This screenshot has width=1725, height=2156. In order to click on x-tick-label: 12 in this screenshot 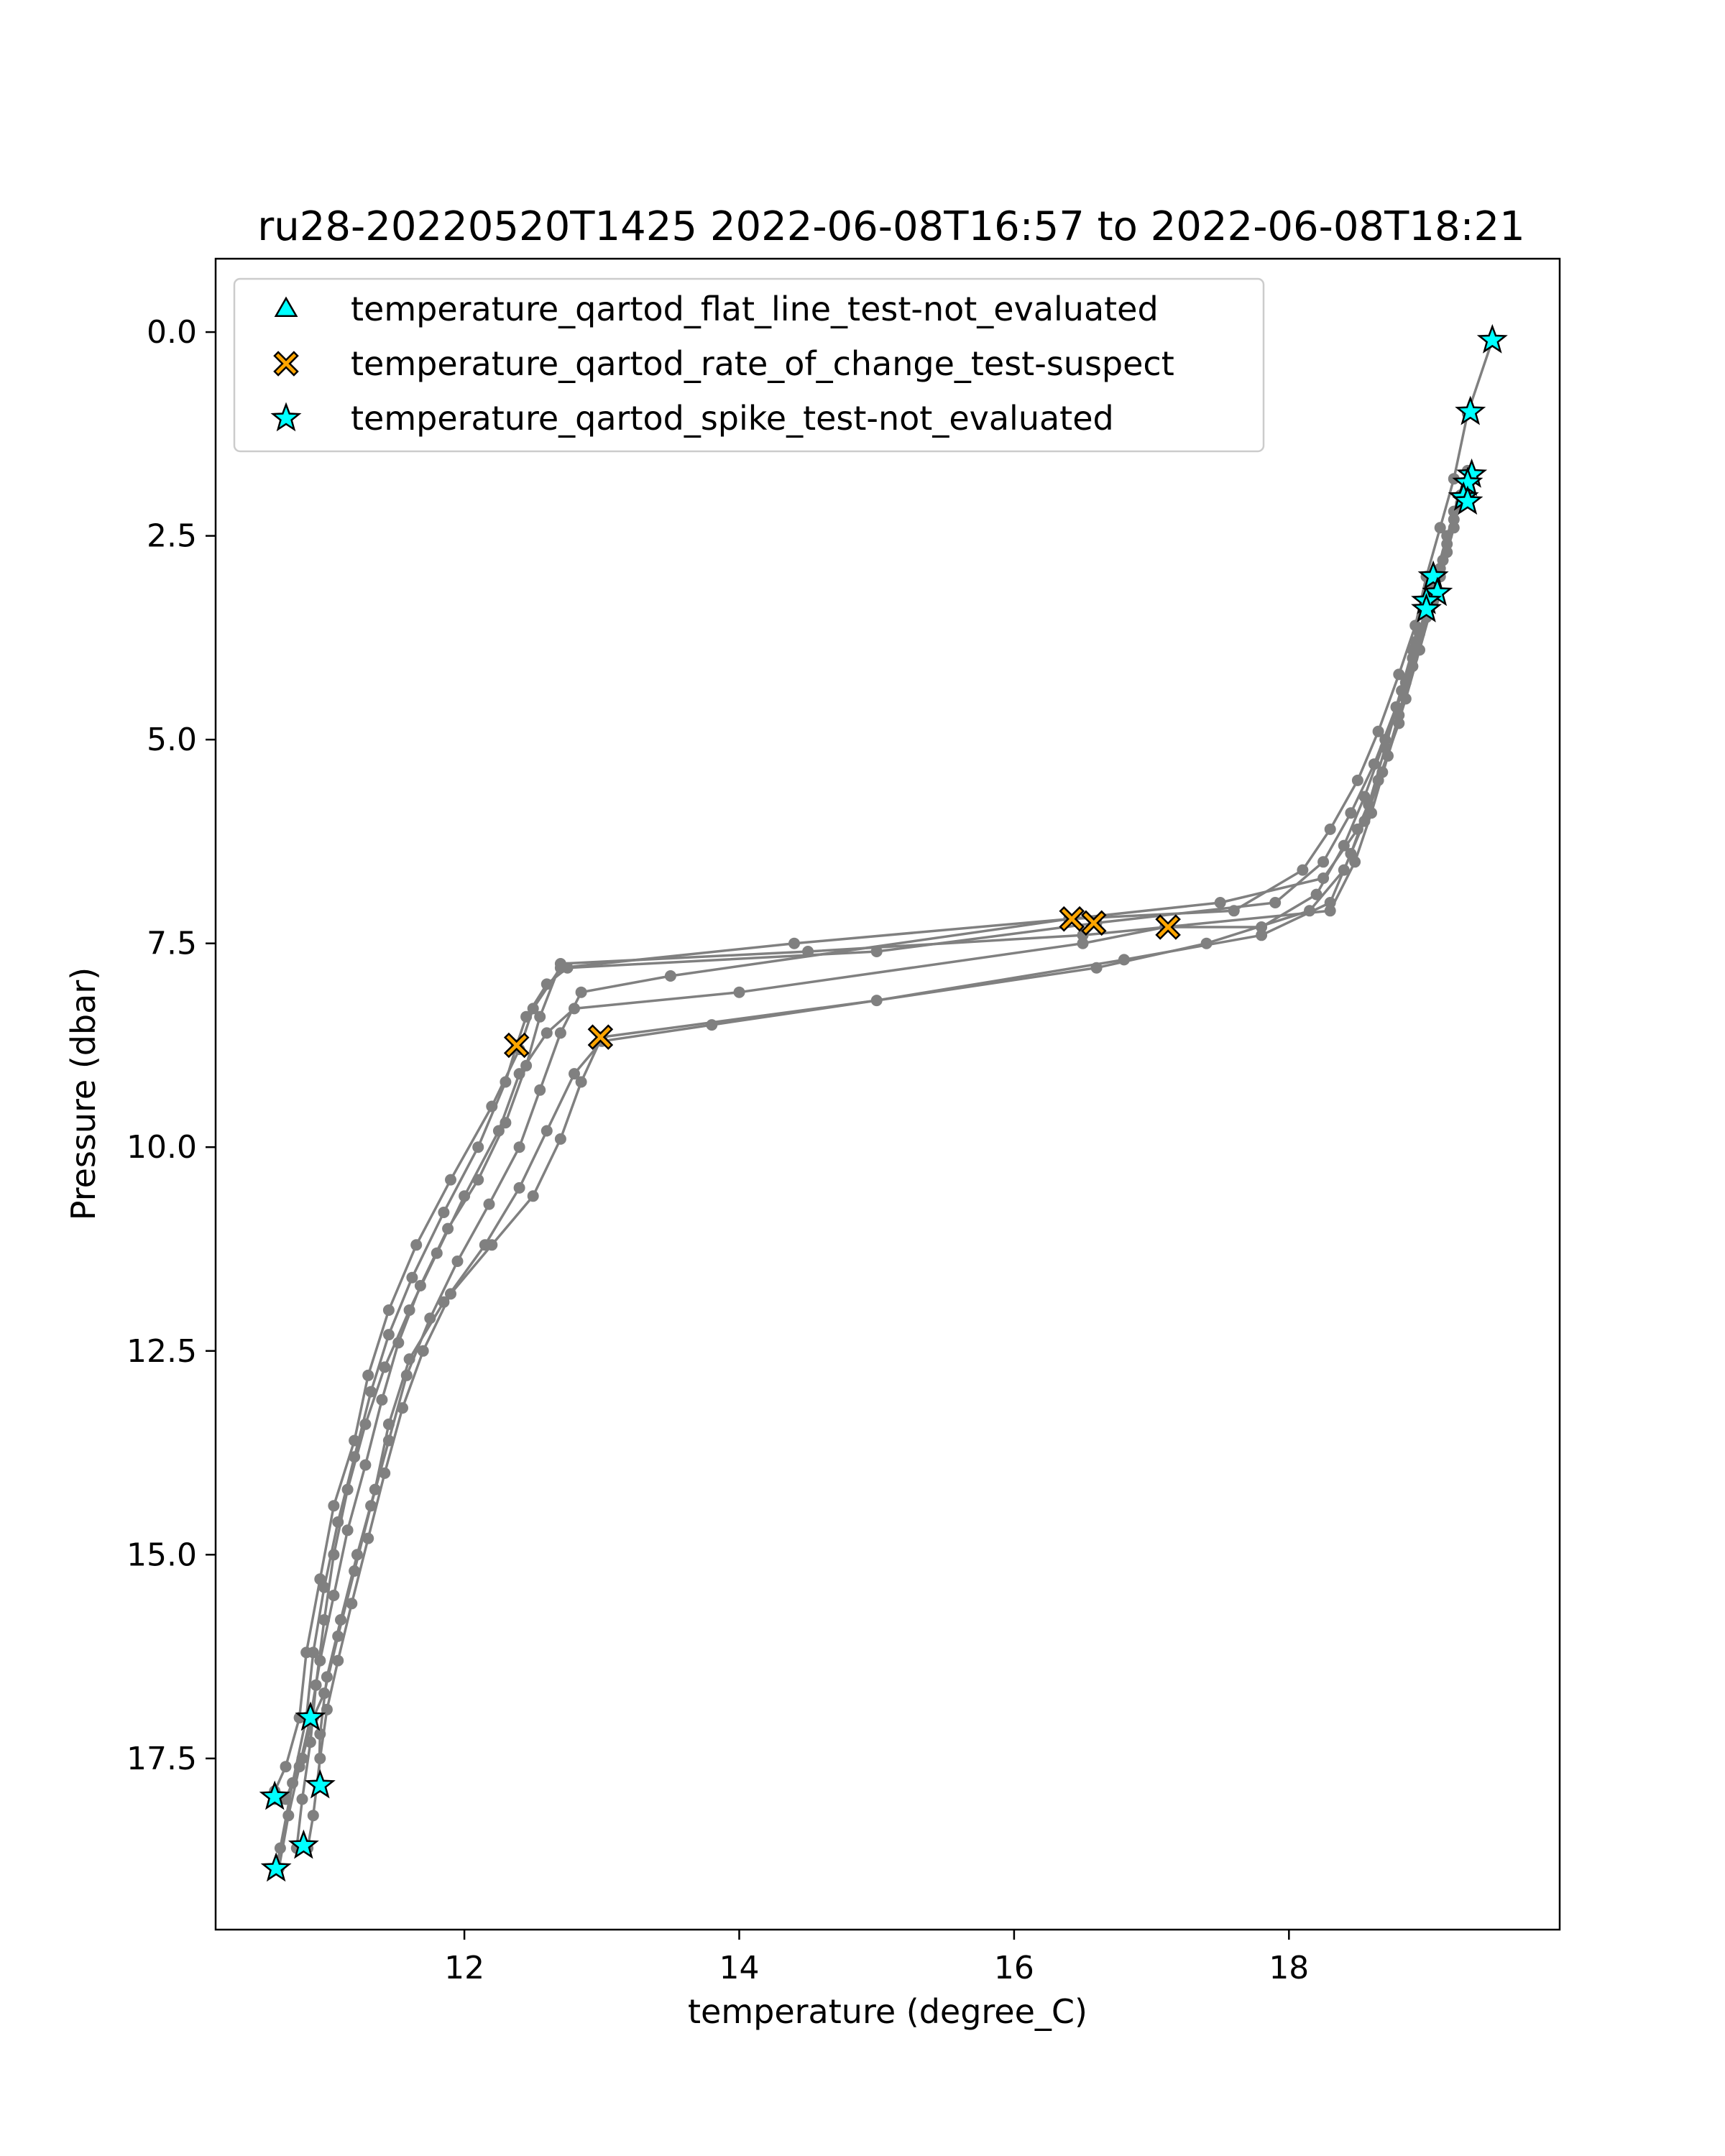, I will do `click(464, 1968)`.